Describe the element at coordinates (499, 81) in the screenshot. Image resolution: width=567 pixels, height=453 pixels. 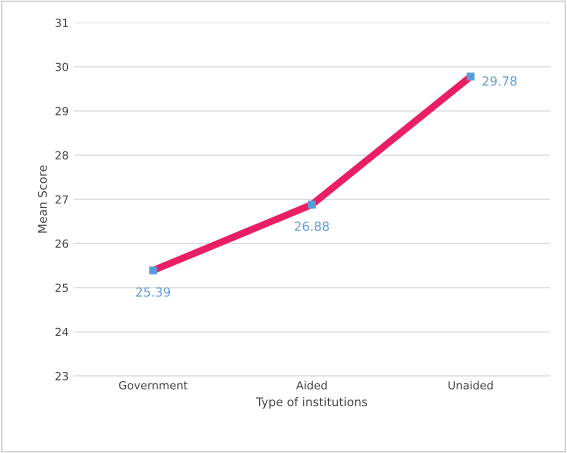
I see `data-label: 29.78` at that location.